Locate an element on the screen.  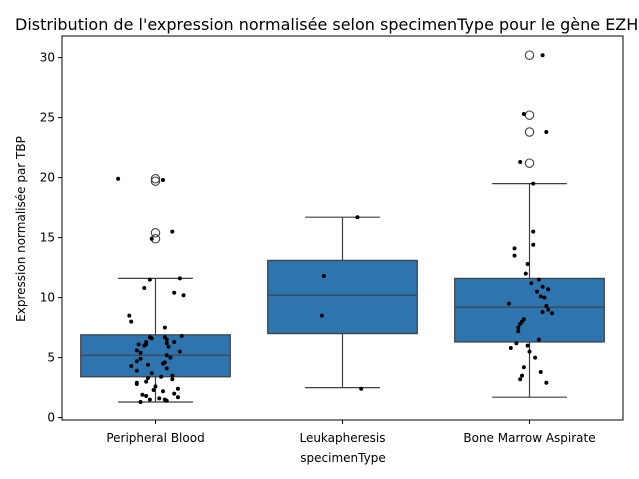
y-tick-label: 25 is located at coordinates (47, 118).